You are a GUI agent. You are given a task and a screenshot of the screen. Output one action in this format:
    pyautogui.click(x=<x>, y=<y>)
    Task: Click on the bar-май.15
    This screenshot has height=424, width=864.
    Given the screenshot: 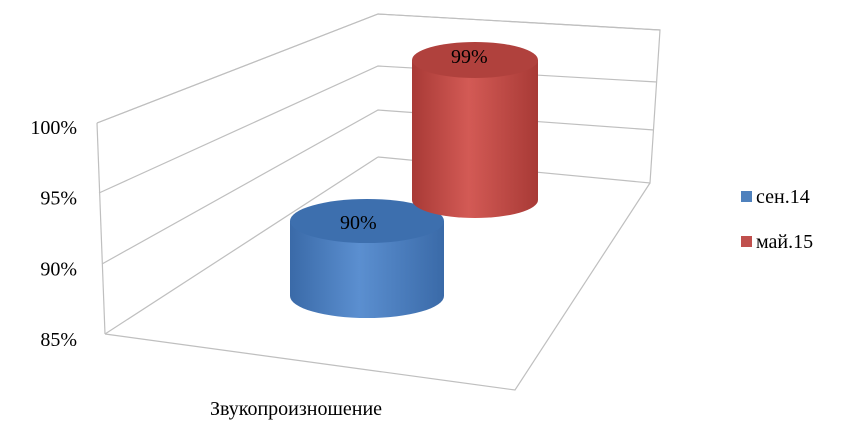 What is the action you would take?
    pyautogui.click(x=475, y=130)
    